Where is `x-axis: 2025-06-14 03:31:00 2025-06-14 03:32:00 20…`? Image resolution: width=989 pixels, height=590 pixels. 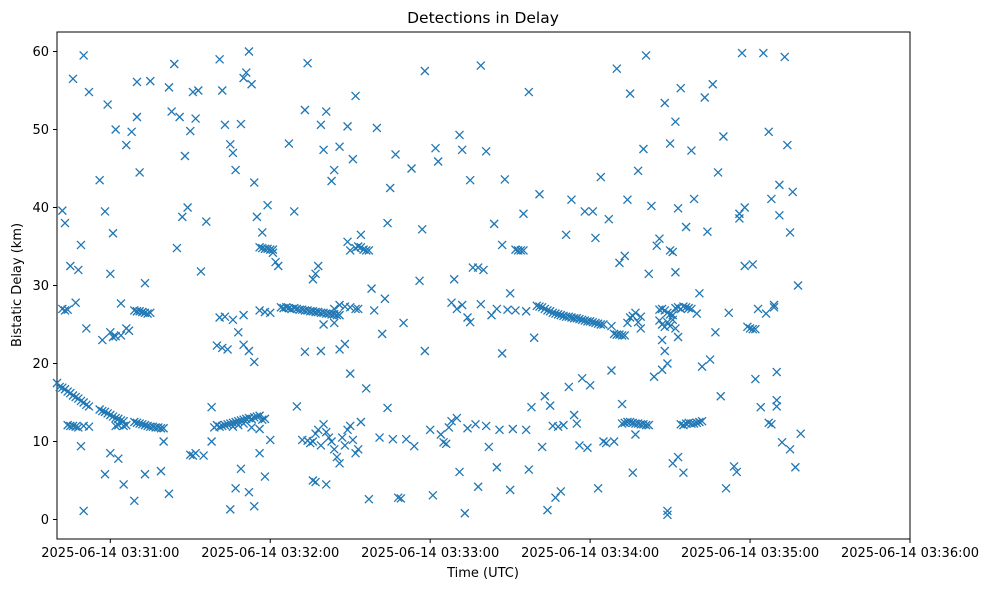
x-axis: 2025-06-14 03:31:00 2025-06-14 03:32:00 20… is located at coordinates (510, 550).